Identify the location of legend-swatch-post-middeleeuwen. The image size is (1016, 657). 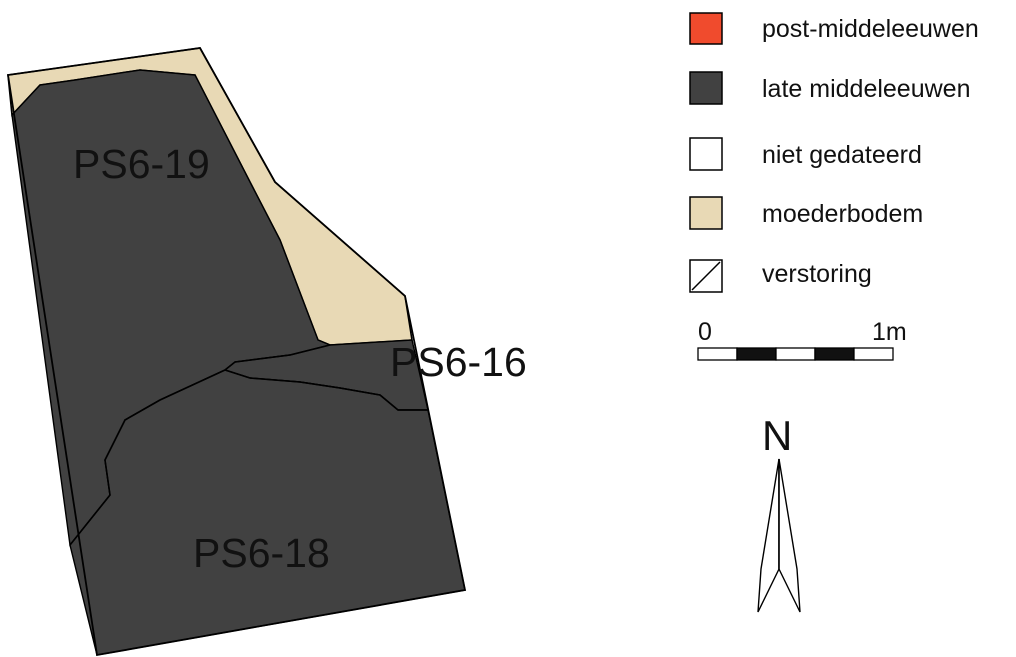
(706, 28).